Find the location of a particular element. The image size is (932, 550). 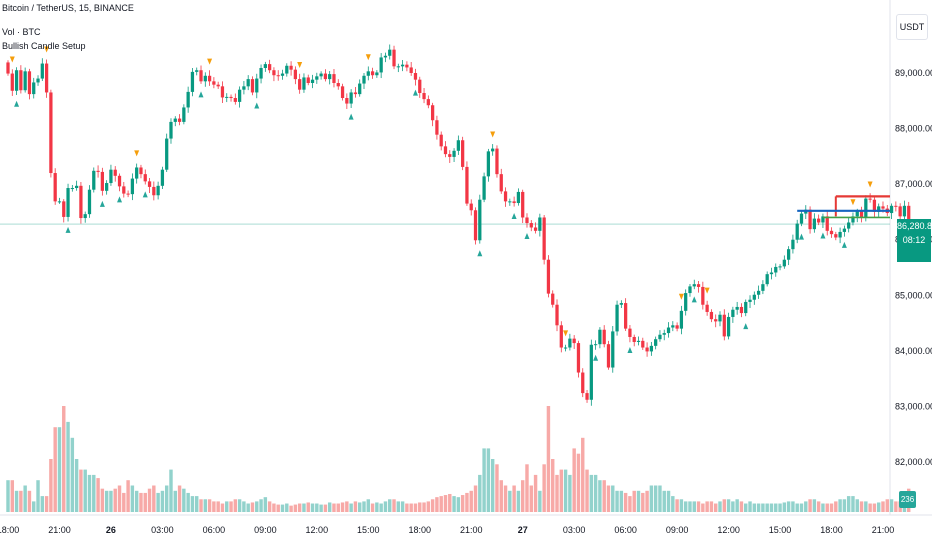

volume-legend: Vol · BTC is located at coordinates (21, 32).